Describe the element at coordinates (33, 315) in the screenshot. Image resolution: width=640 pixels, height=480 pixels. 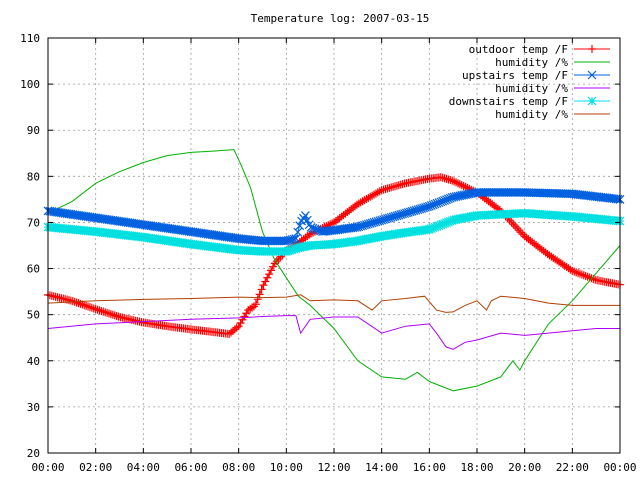
I see `y-tick-label: 50` at that location.